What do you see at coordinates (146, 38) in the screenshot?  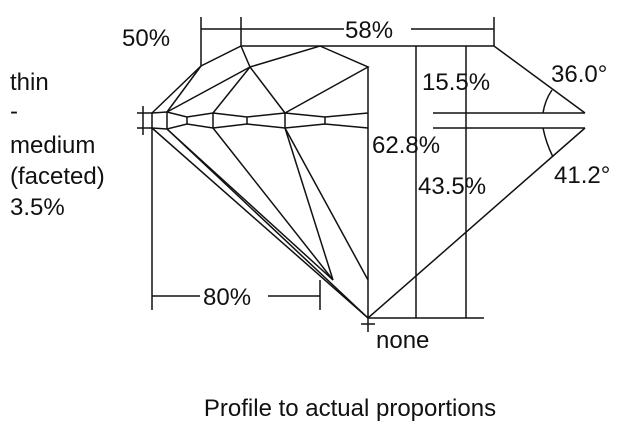 I see `crown-star-label: 50%` at bounding box center [146, 38].